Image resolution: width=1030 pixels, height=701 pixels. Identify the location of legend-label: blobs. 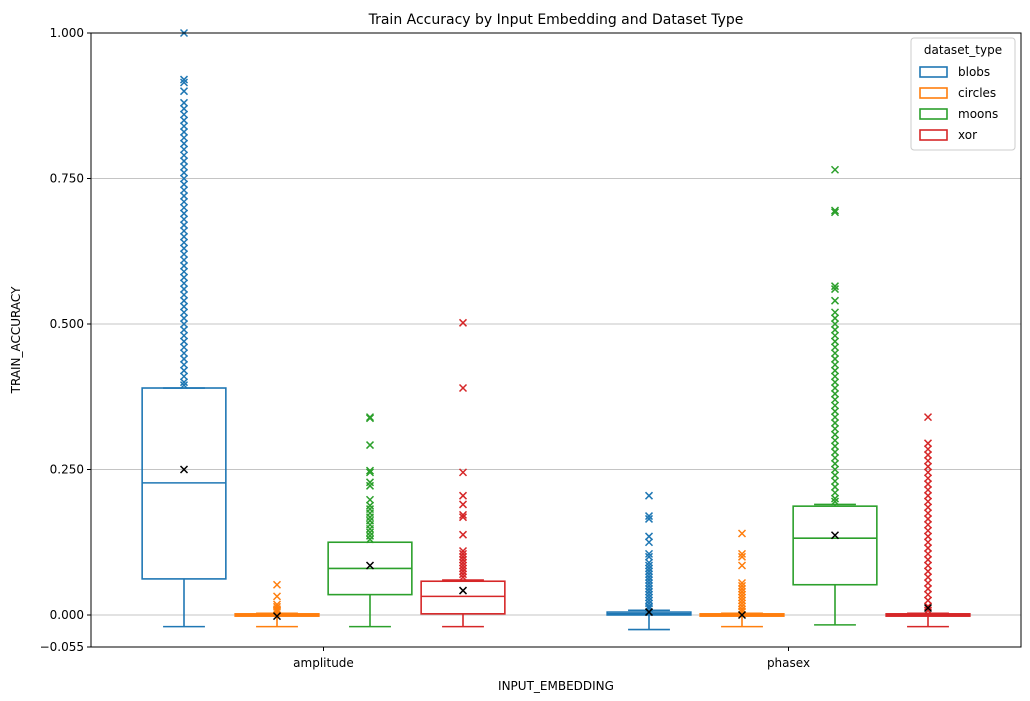
(974, 72).